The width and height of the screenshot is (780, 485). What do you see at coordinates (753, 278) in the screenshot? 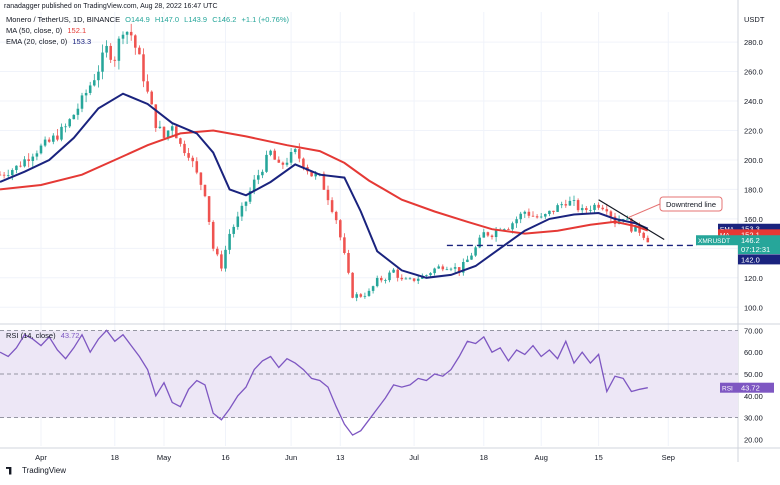
I see `price-tick-label: 120.0` at bounding box center [753, 278].